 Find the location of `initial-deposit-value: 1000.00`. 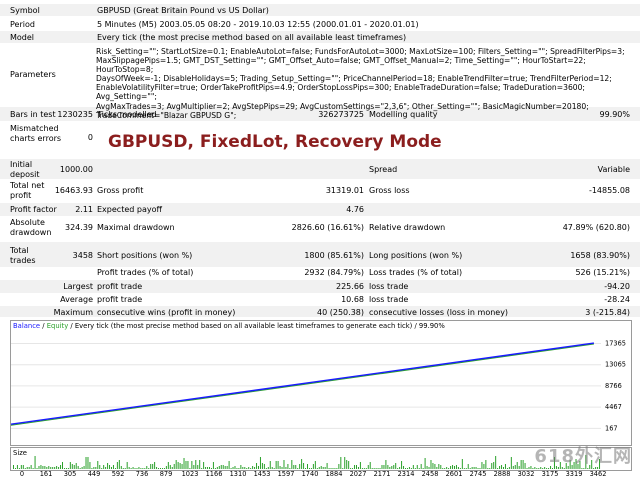

initial-deposit-value: 1000.00 is located at coordinates (76, 169).